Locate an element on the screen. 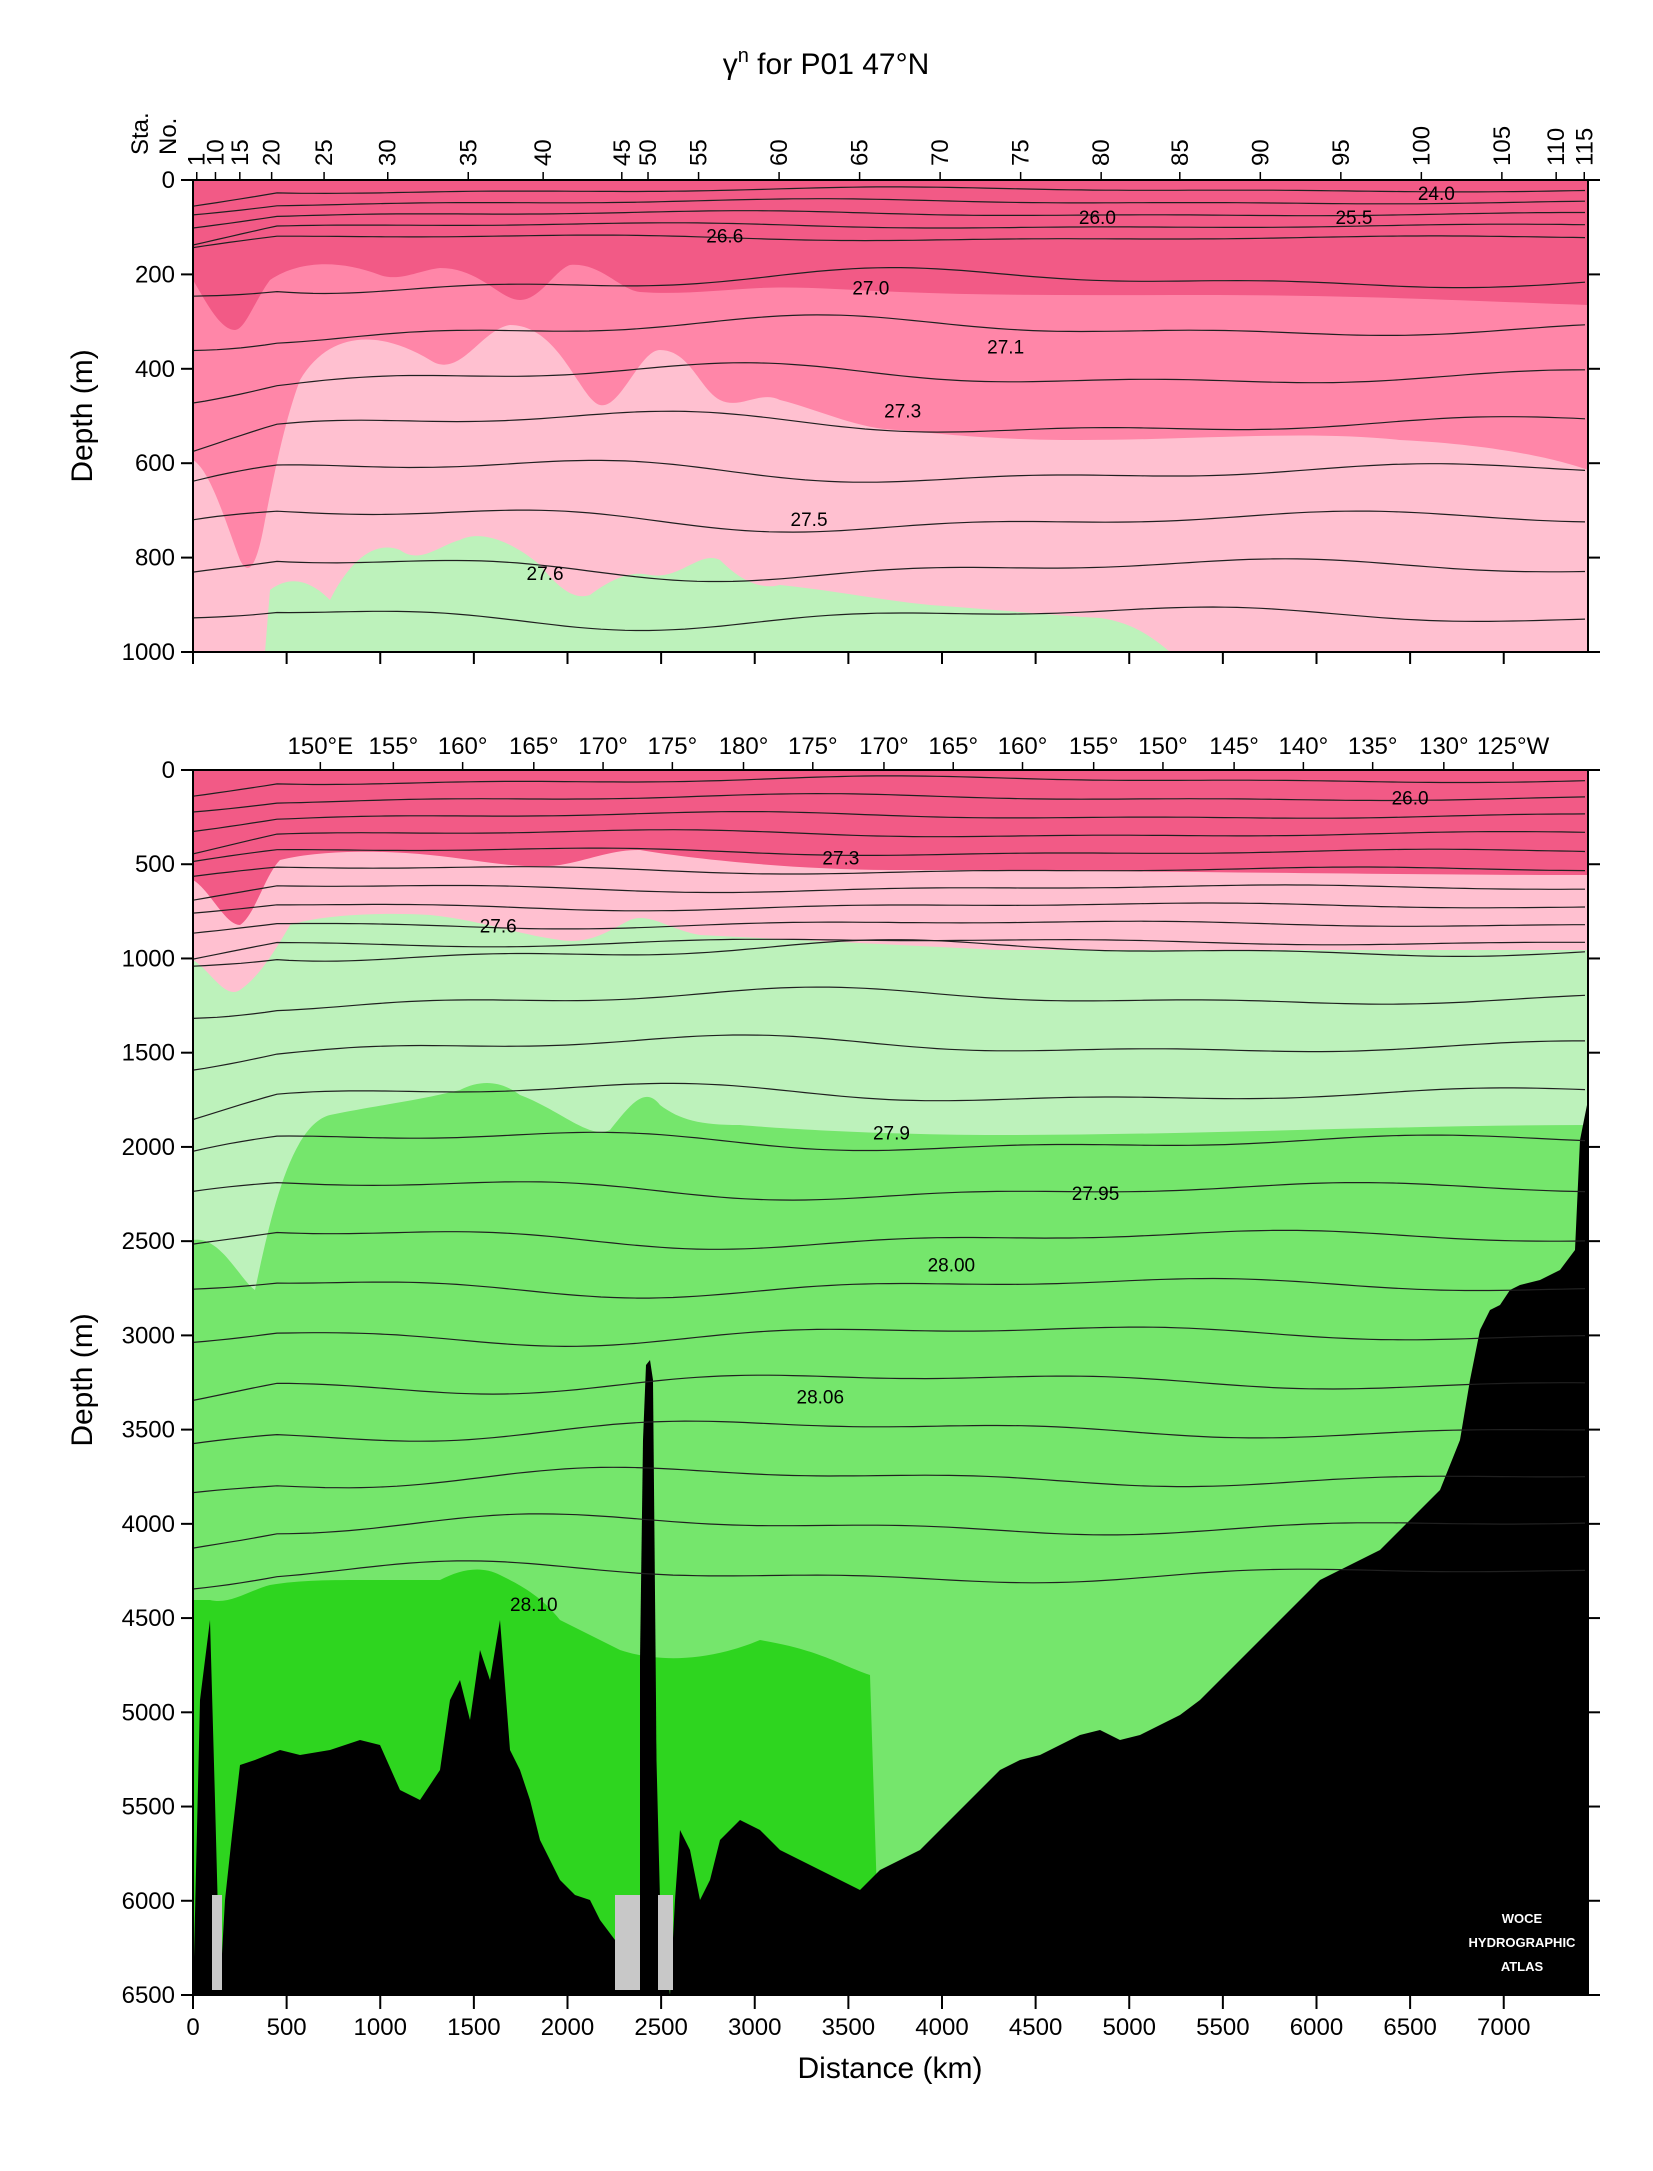 The image size is (1653, 2171). station-label: 15 is located at coordinates (240, 152).